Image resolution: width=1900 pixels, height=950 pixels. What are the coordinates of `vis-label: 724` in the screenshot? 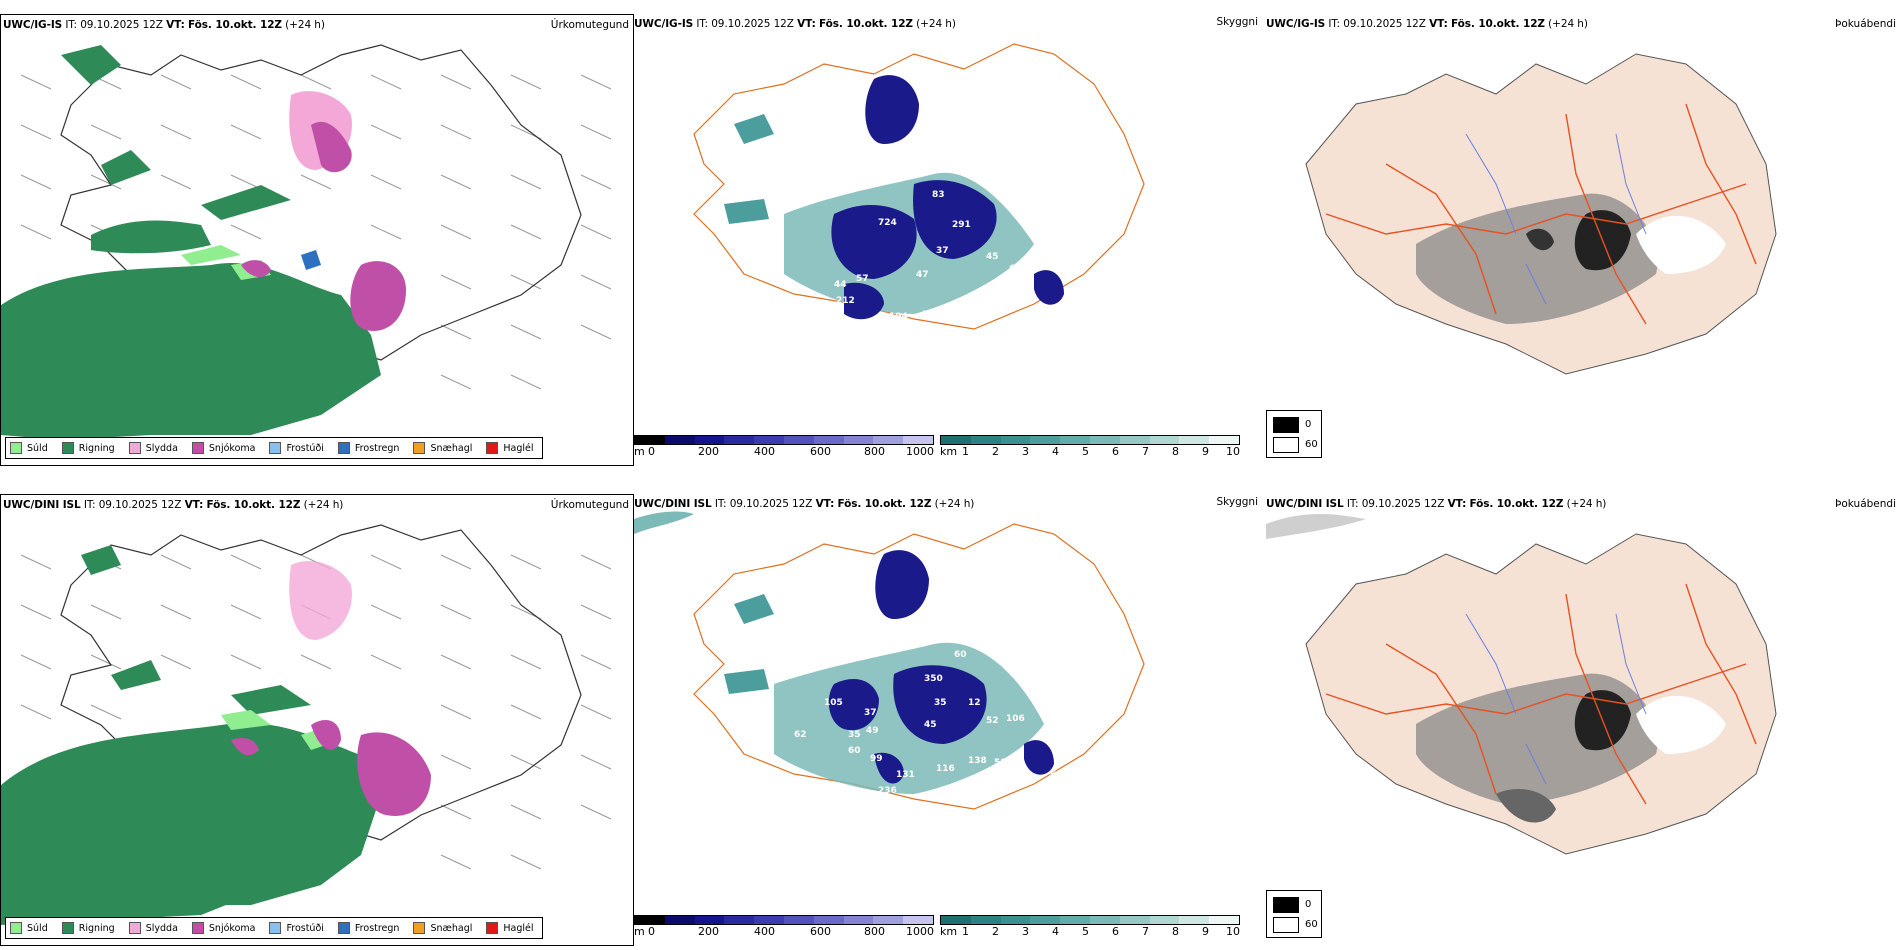 It's located at (887, 223).